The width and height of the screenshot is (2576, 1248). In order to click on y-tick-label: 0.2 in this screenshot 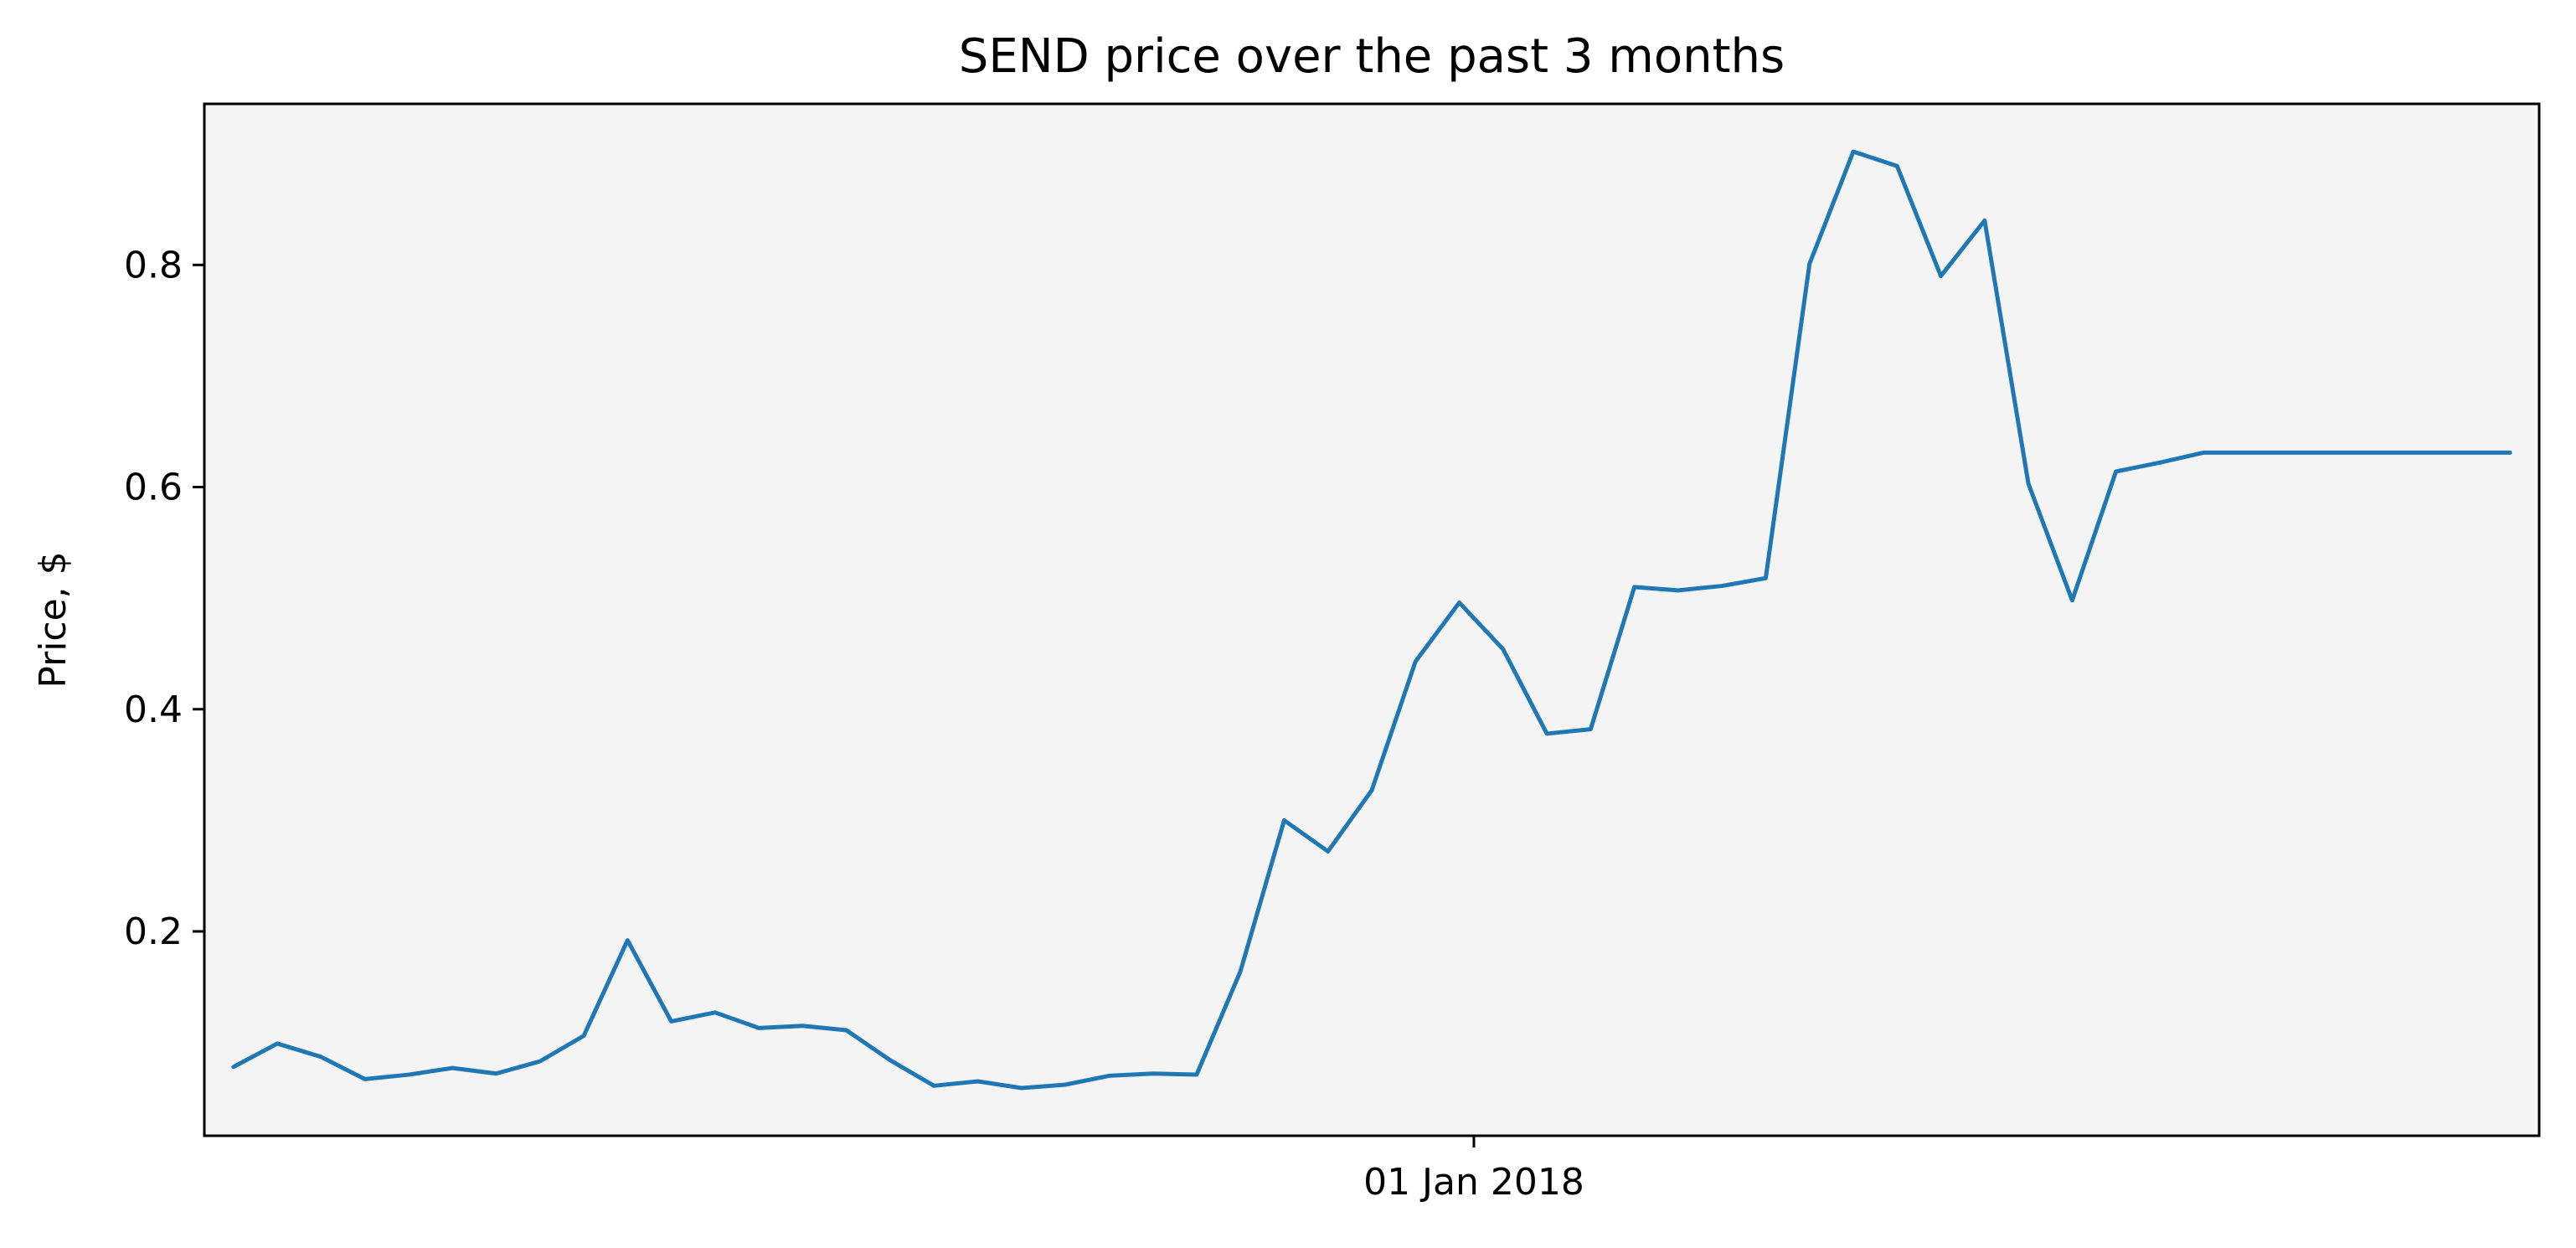, I will do `click(153, 931)`.